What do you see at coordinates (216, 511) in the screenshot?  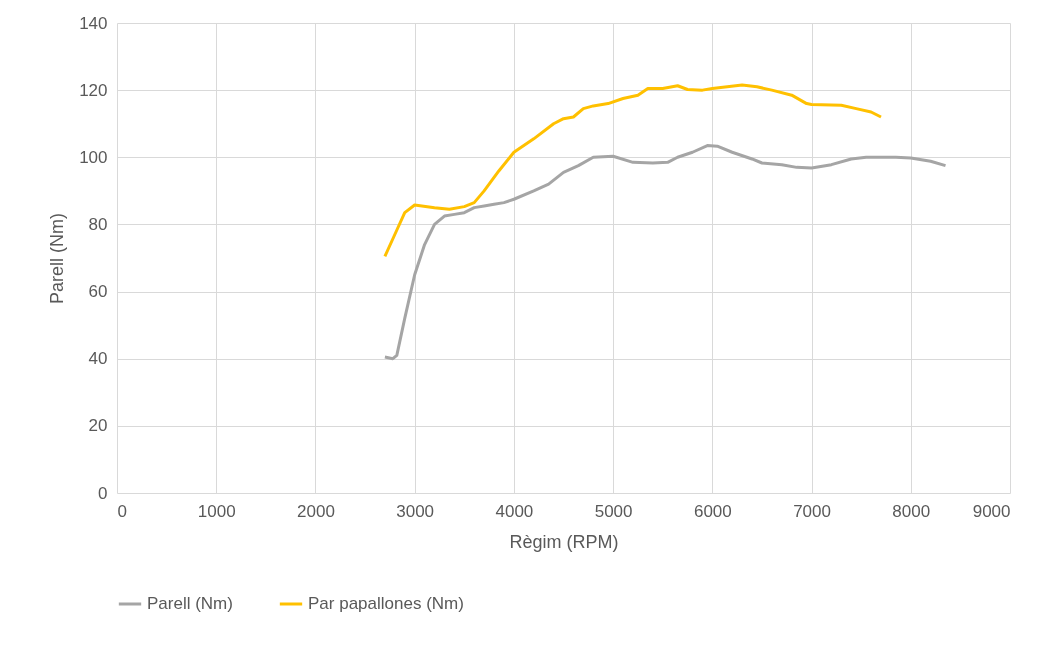 I see `x-tick-label: 1000` at bounding box center [216, 511].